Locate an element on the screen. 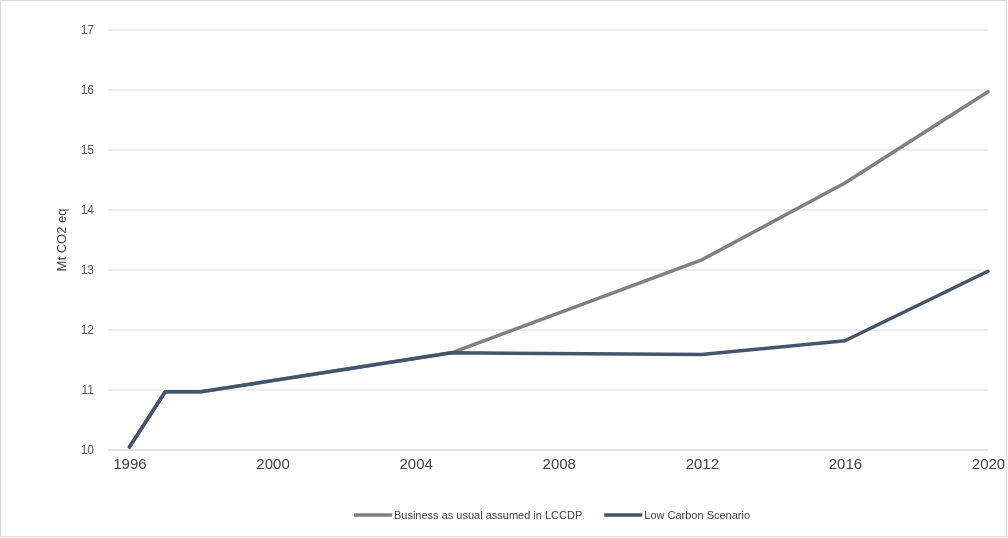 This screenshot has height=538, width=1008. y-tick-label: 16 is located at coordinates (87, 90).